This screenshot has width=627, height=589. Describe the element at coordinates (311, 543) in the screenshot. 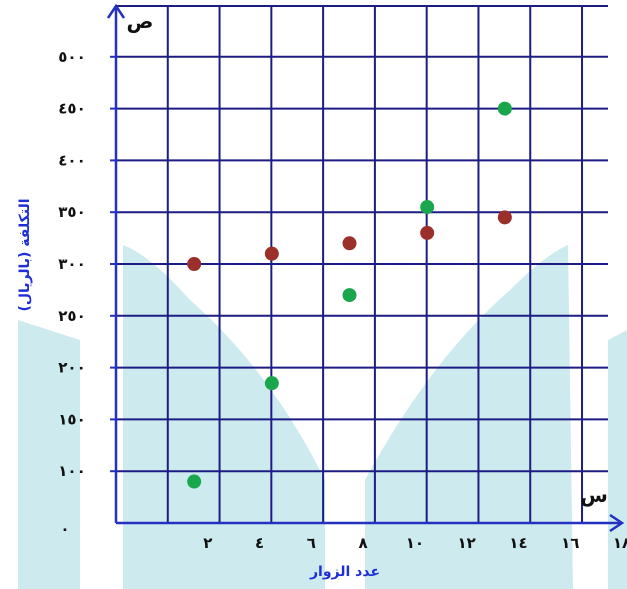

I see `x-tick-label: ٦` at that location.